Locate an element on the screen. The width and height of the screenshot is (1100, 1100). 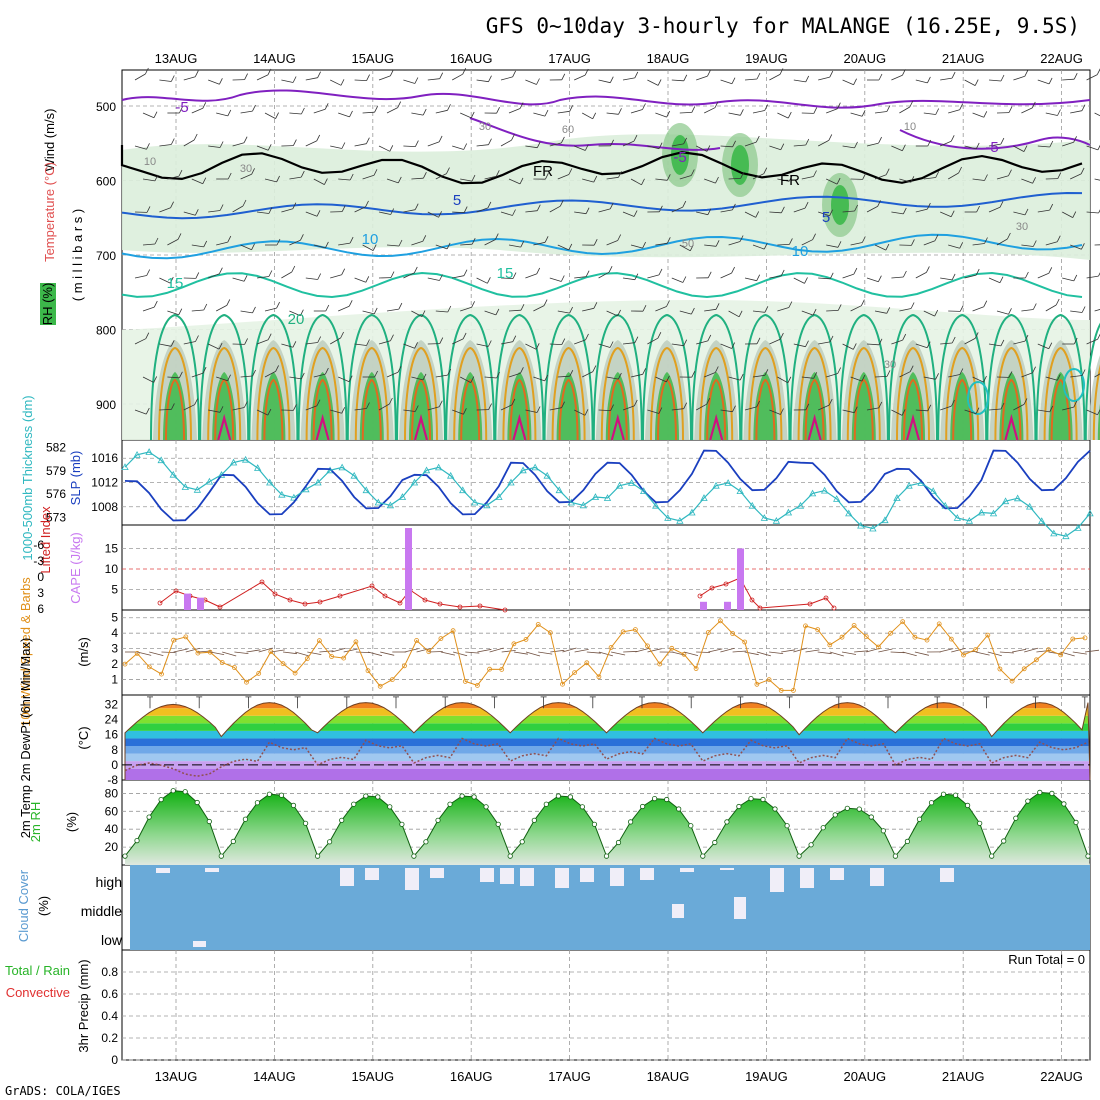
contour-label: 60 is located at coordinates (568, 130).